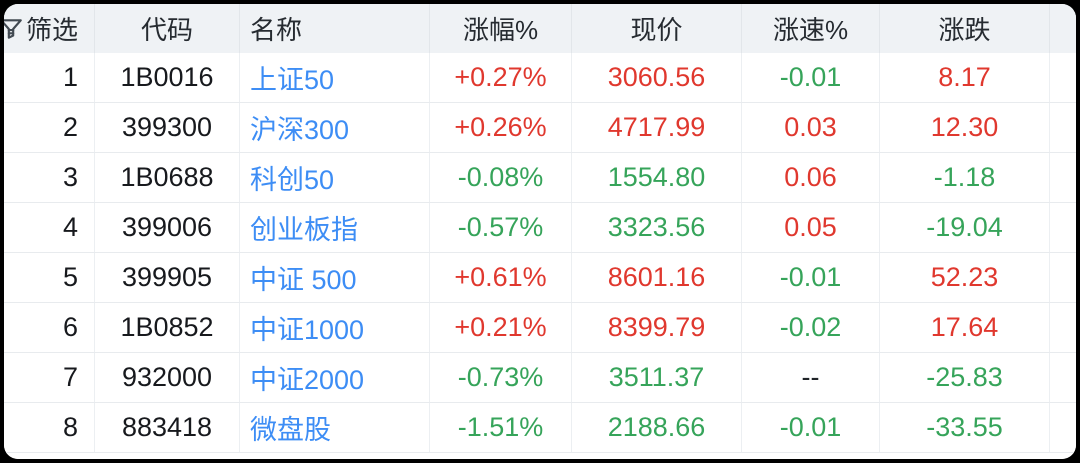  I want to click on header-change-amt: 涨跌, so click(965, 28).